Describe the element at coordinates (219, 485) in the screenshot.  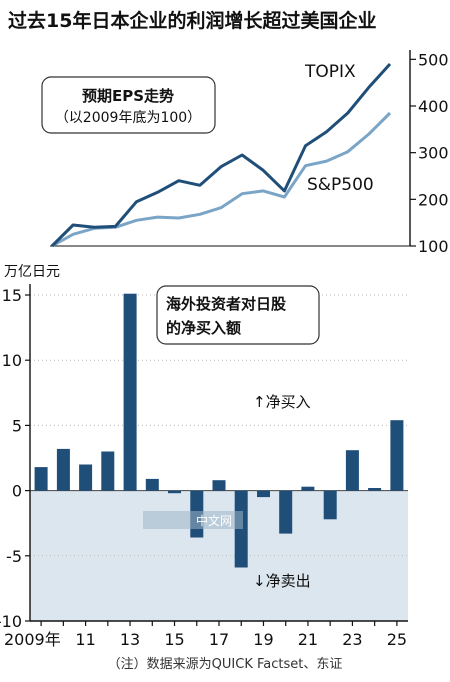
I see `bar-2017` at that location.